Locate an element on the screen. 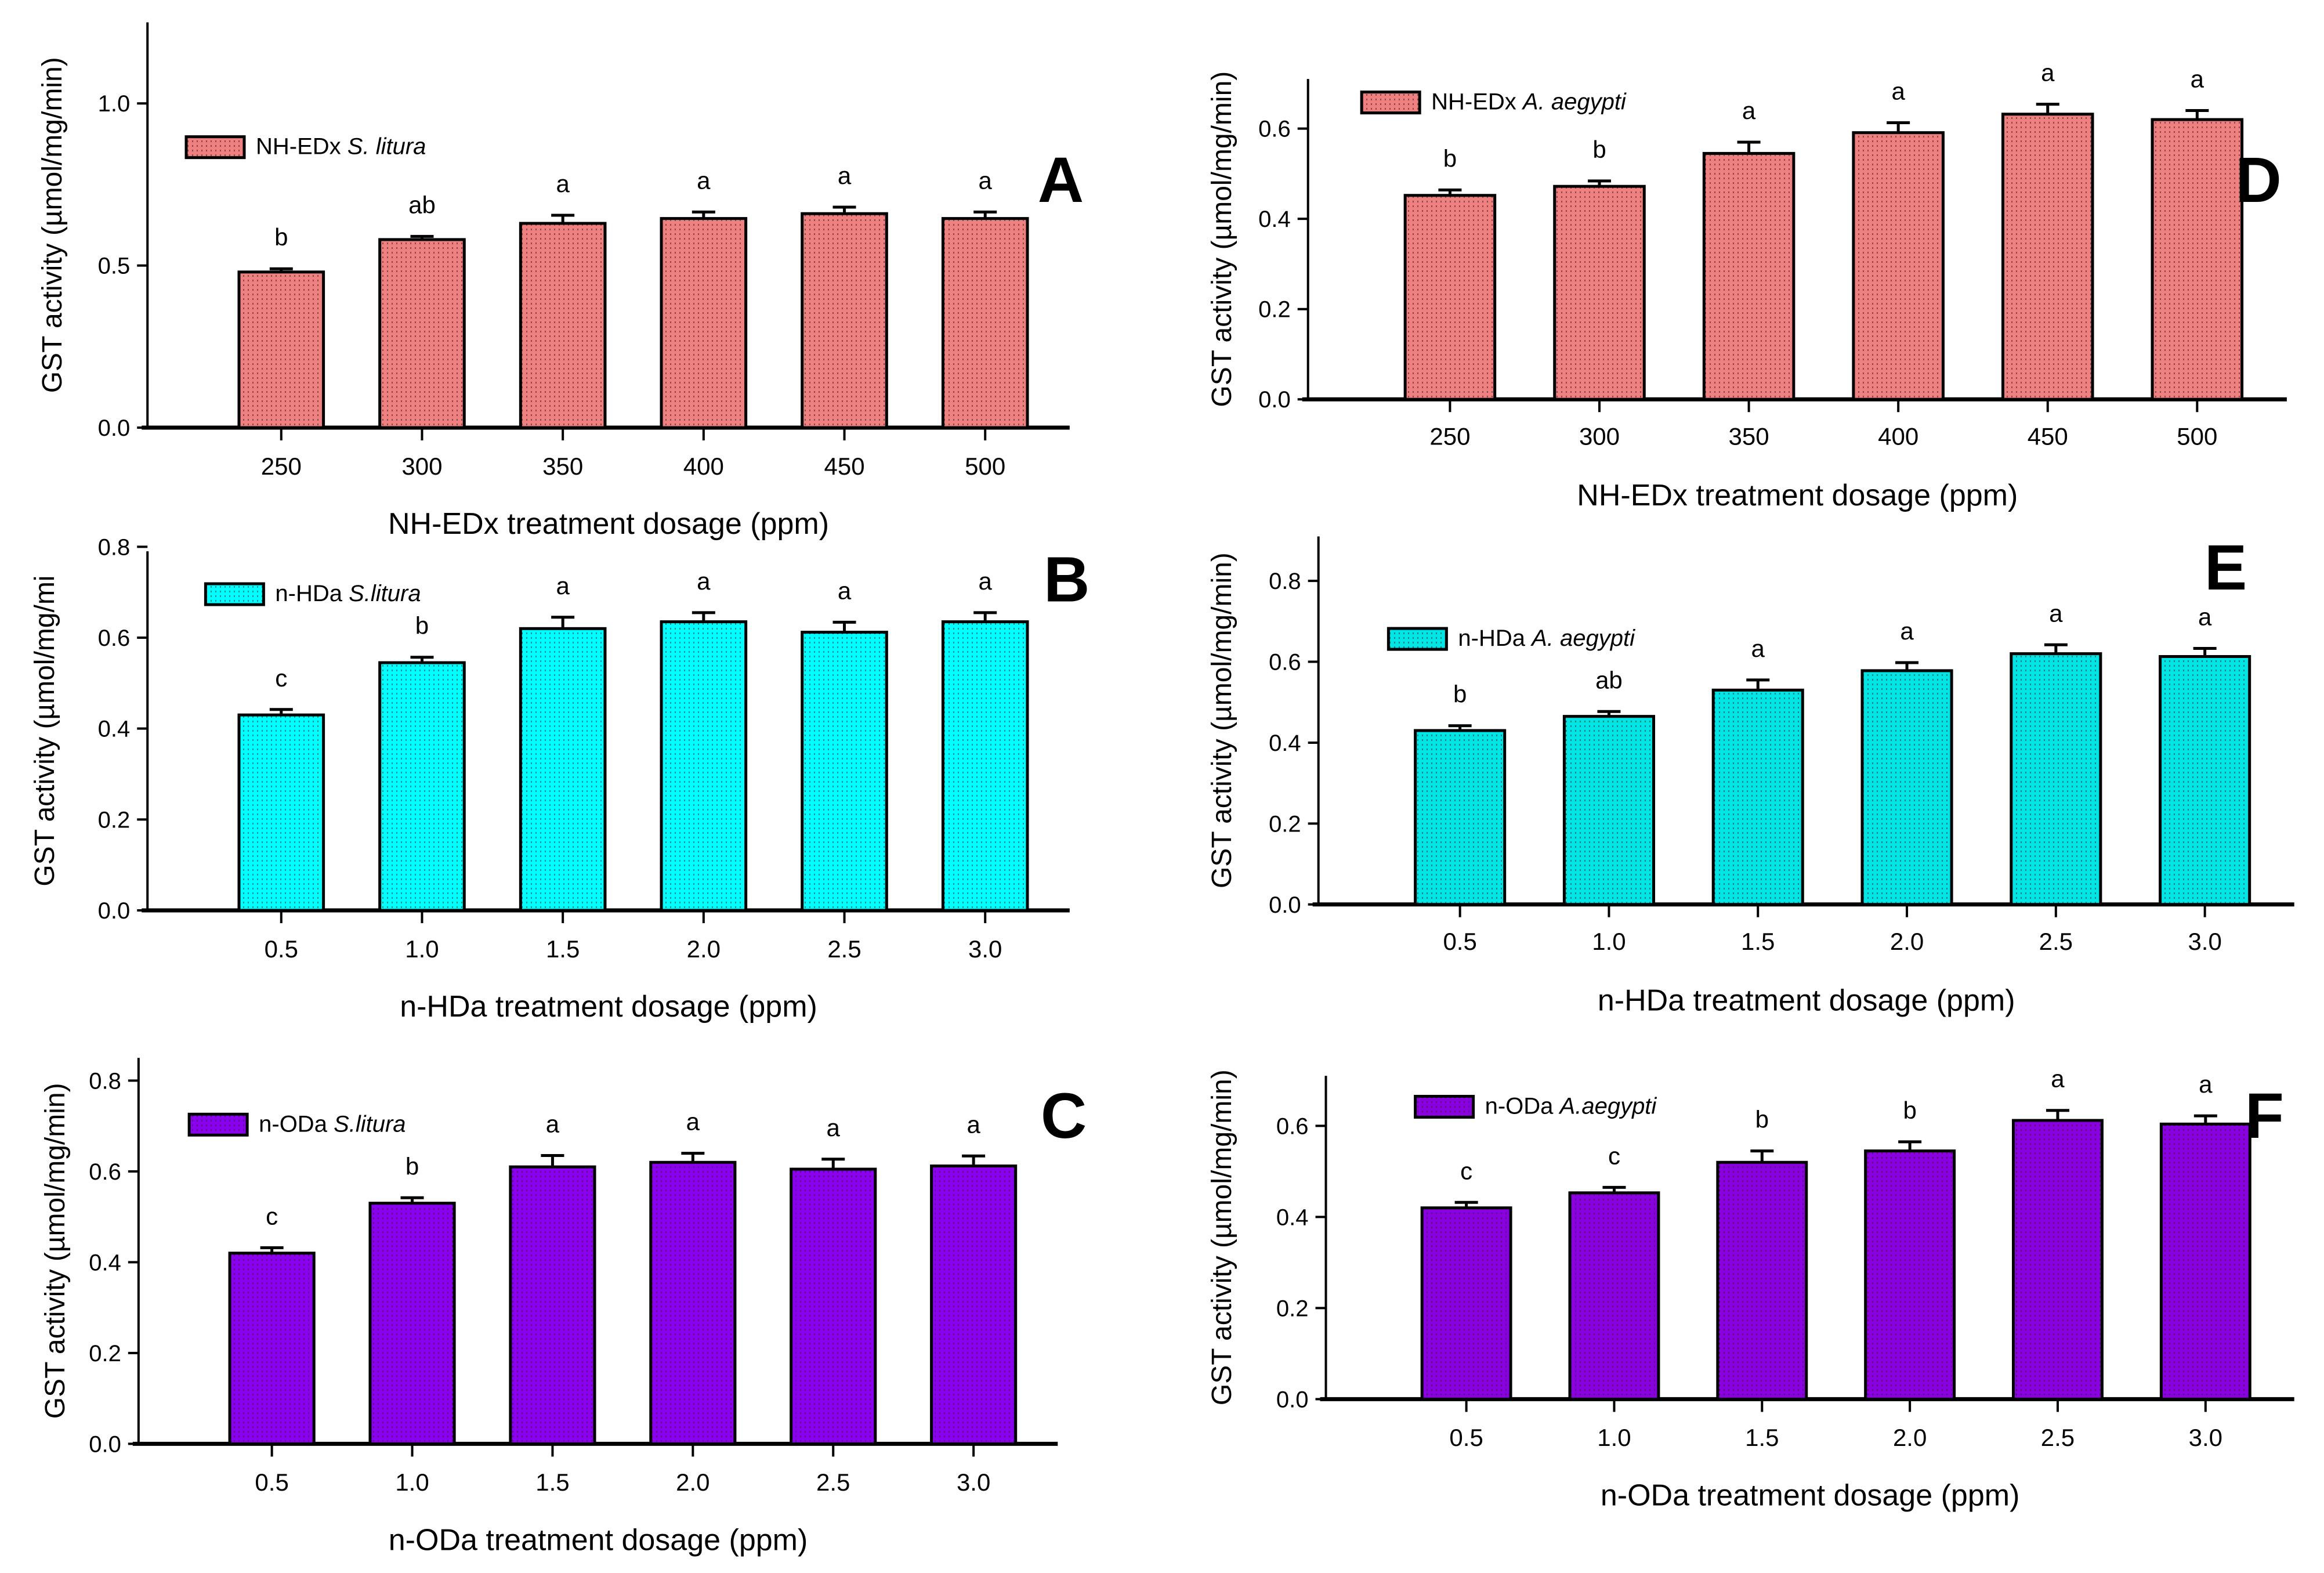  x-tick-label: 250 is located at coordinates (281, 466).